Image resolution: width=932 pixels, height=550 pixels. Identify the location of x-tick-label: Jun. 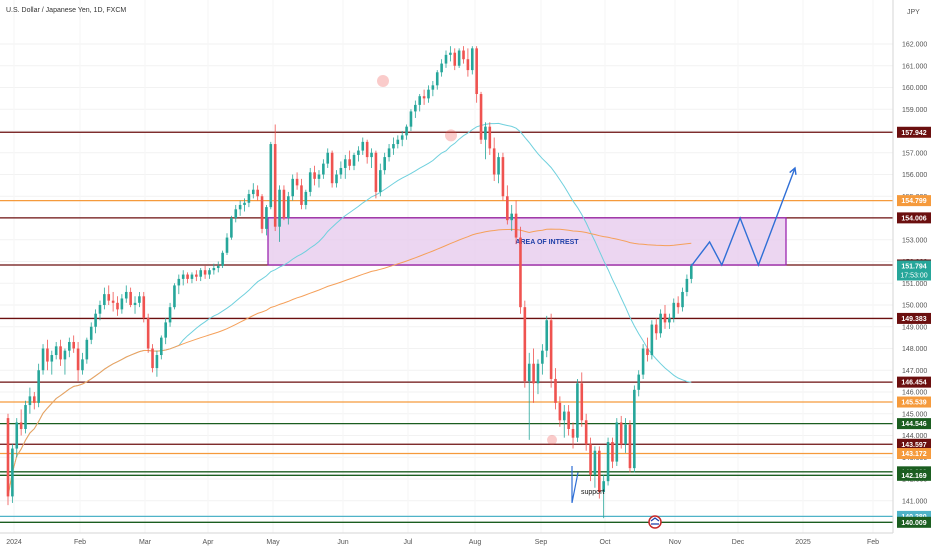
(342, 542).